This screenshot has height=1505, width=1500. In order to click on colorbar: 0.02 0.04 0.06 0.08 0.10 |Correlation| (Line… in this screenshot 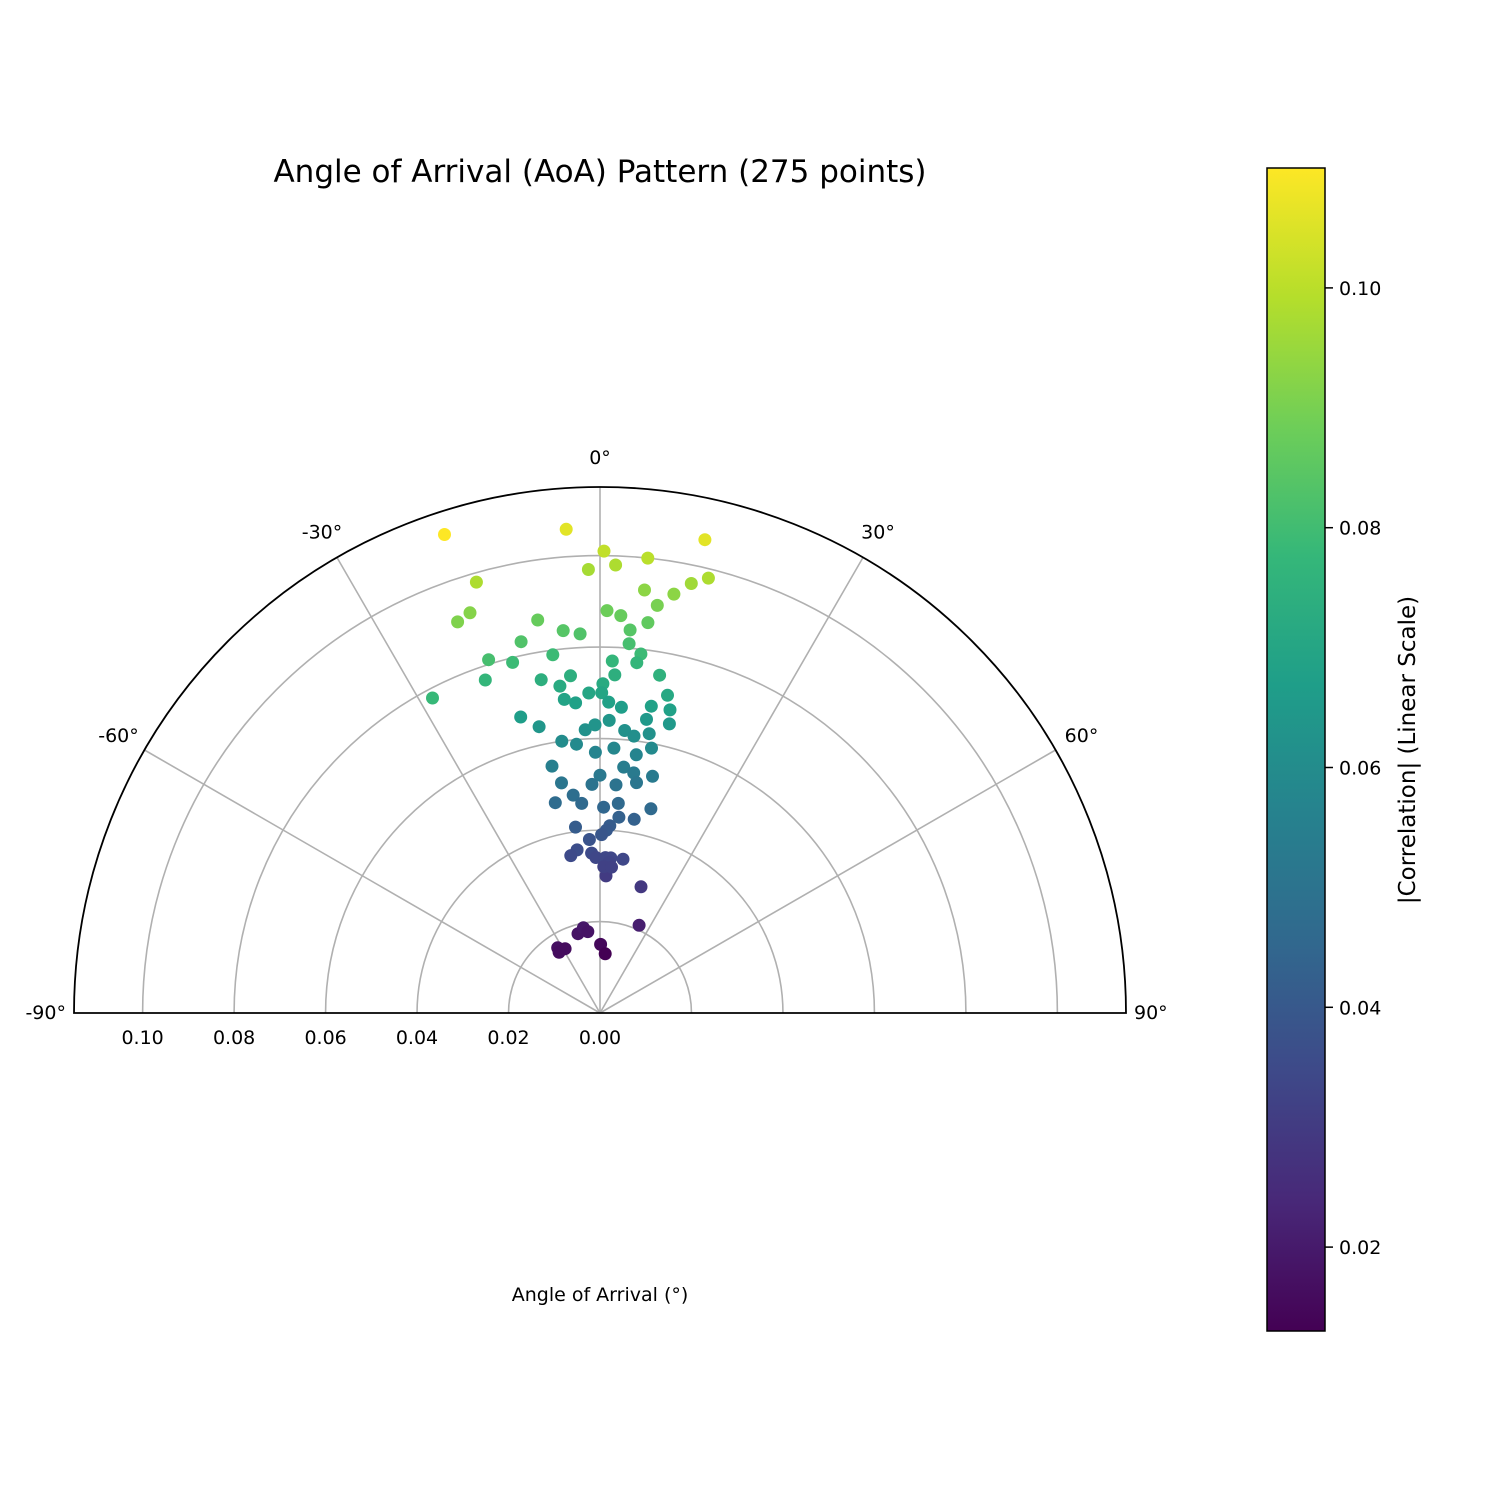, I will do `click(1343, 749)`.